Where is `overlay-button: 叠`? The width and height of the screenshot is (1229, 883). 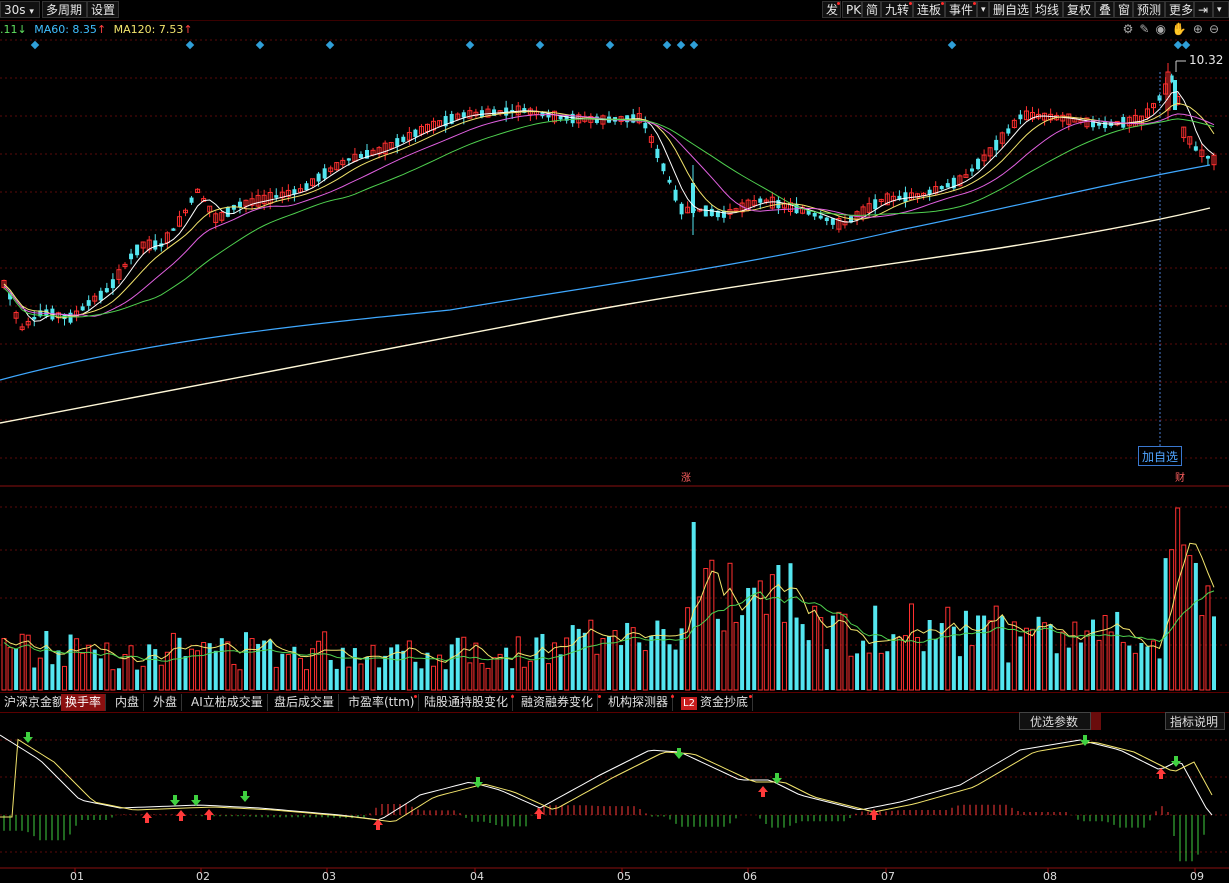
overlay-button: 叠 is located at coordinates (1104, 9).